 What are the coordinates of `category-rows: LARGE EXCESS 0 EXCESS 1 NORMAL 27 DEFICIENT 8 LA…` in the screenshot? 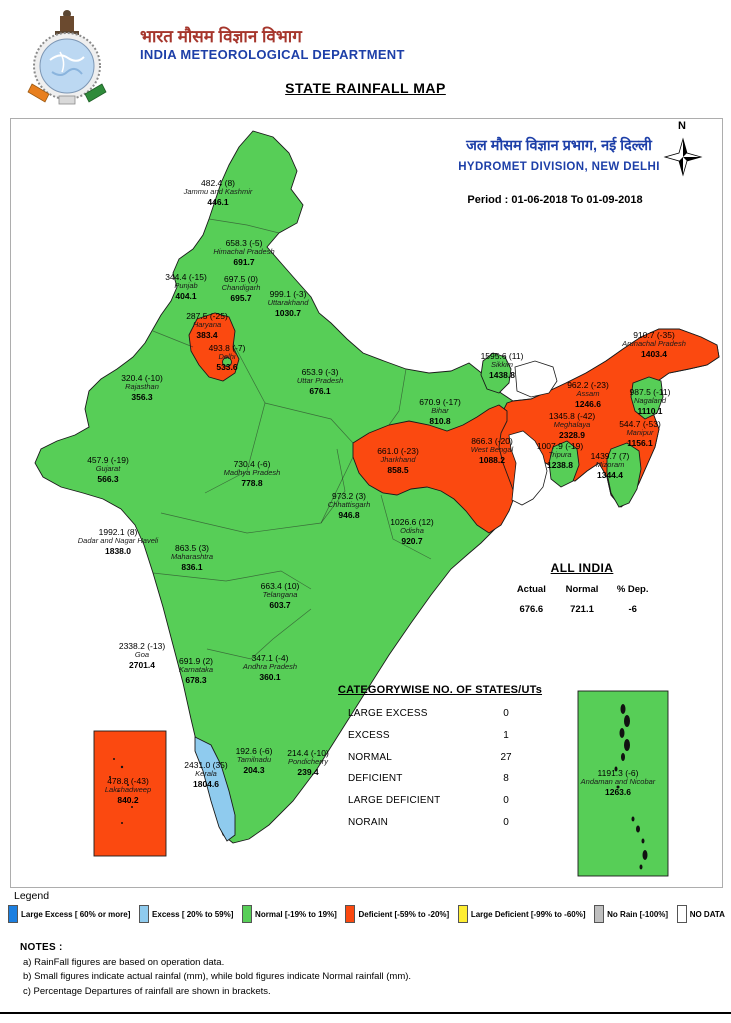 It's located at (448, 768).